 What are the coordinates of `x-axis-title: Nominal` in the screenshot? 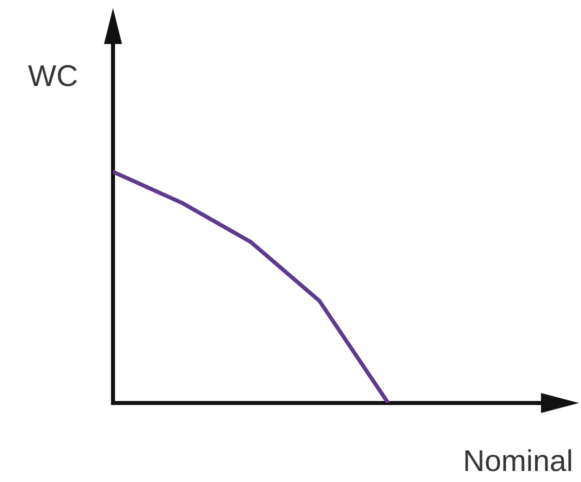 It's located at (517, 462).